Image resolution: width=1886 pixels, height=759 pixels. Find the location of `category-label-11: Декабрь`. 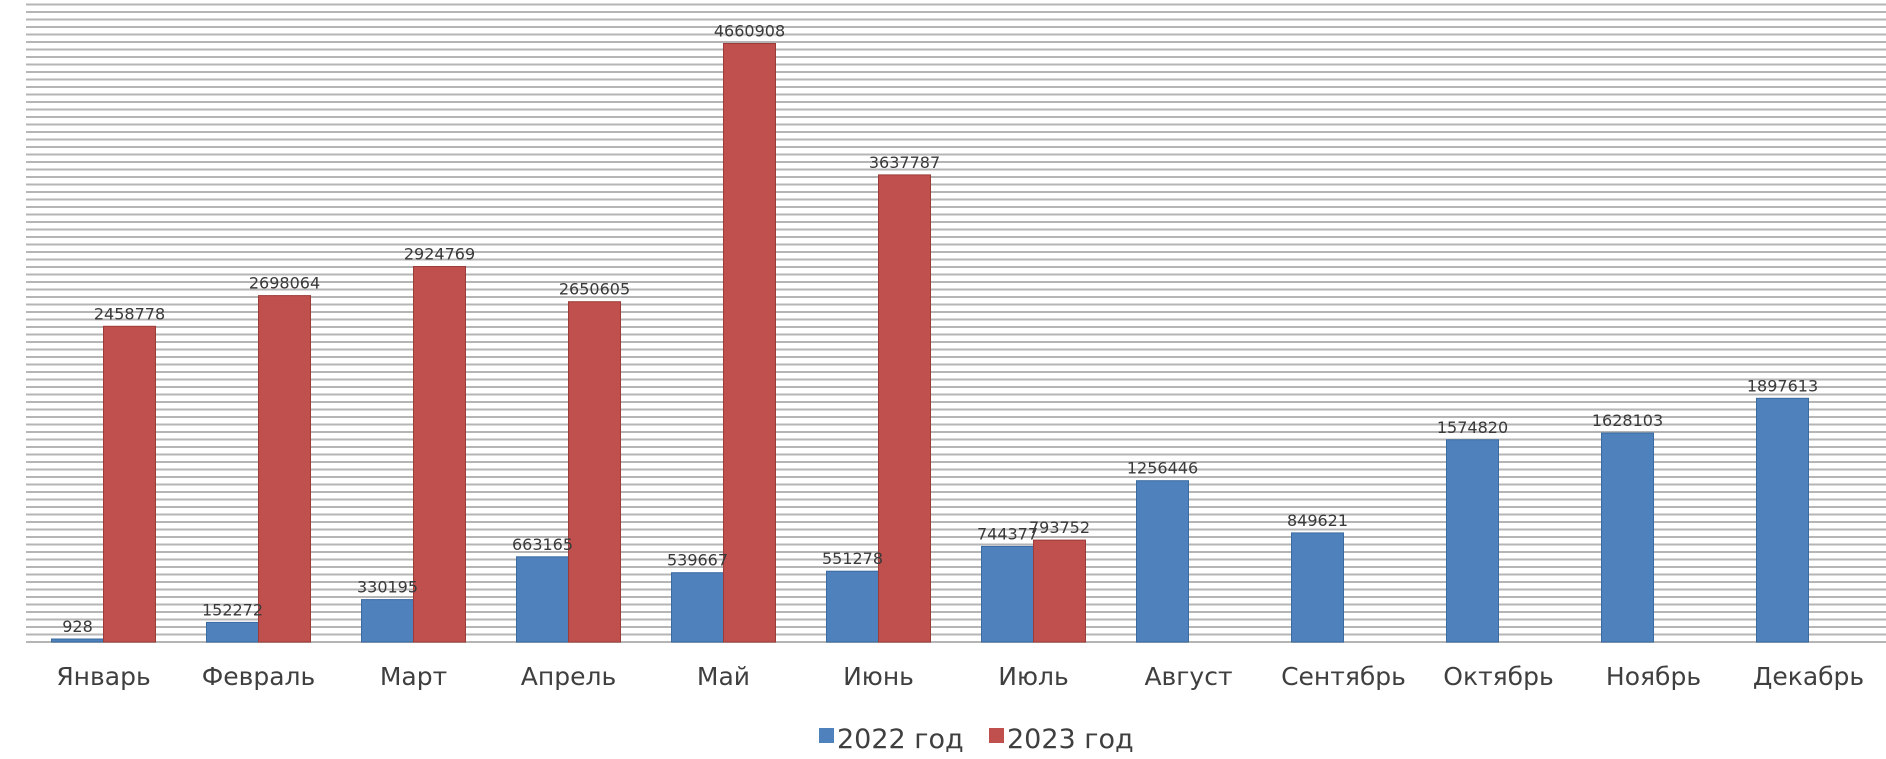

category-label-11: Декабрь is located at coordinates (1808, 676).